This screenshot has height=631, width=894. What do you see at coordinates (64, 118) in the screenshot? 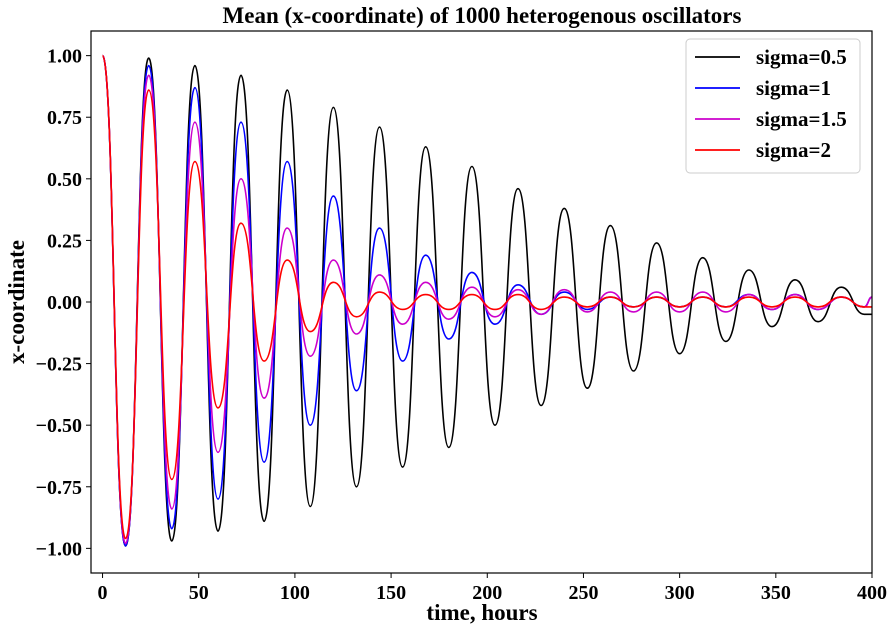
I see `y-tick-label: 0.75` at bounding box center [64, 118].